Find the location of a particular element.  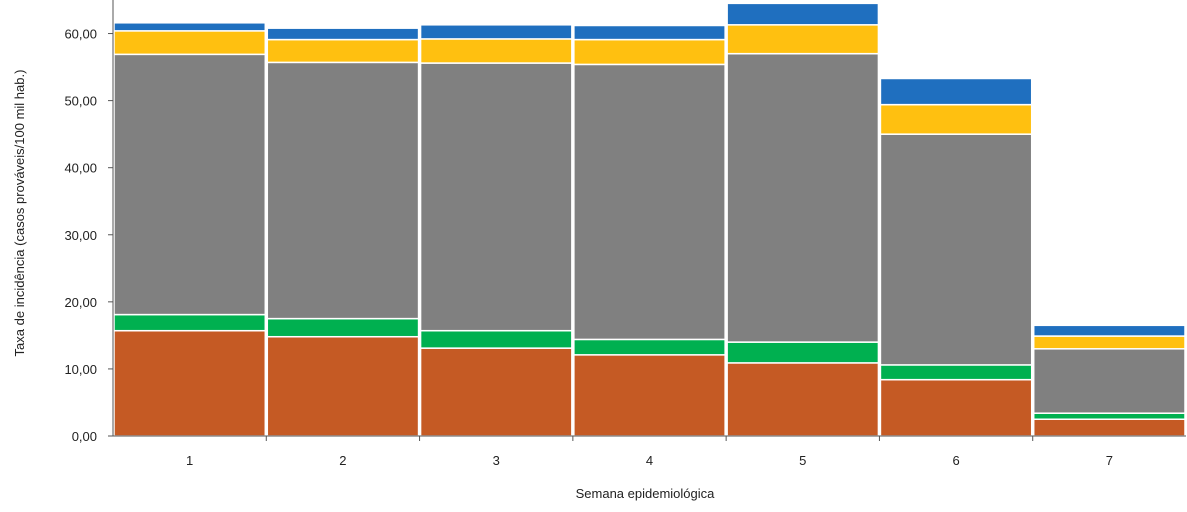

x-tick-label: 5 is located at coordinates (802, 460).